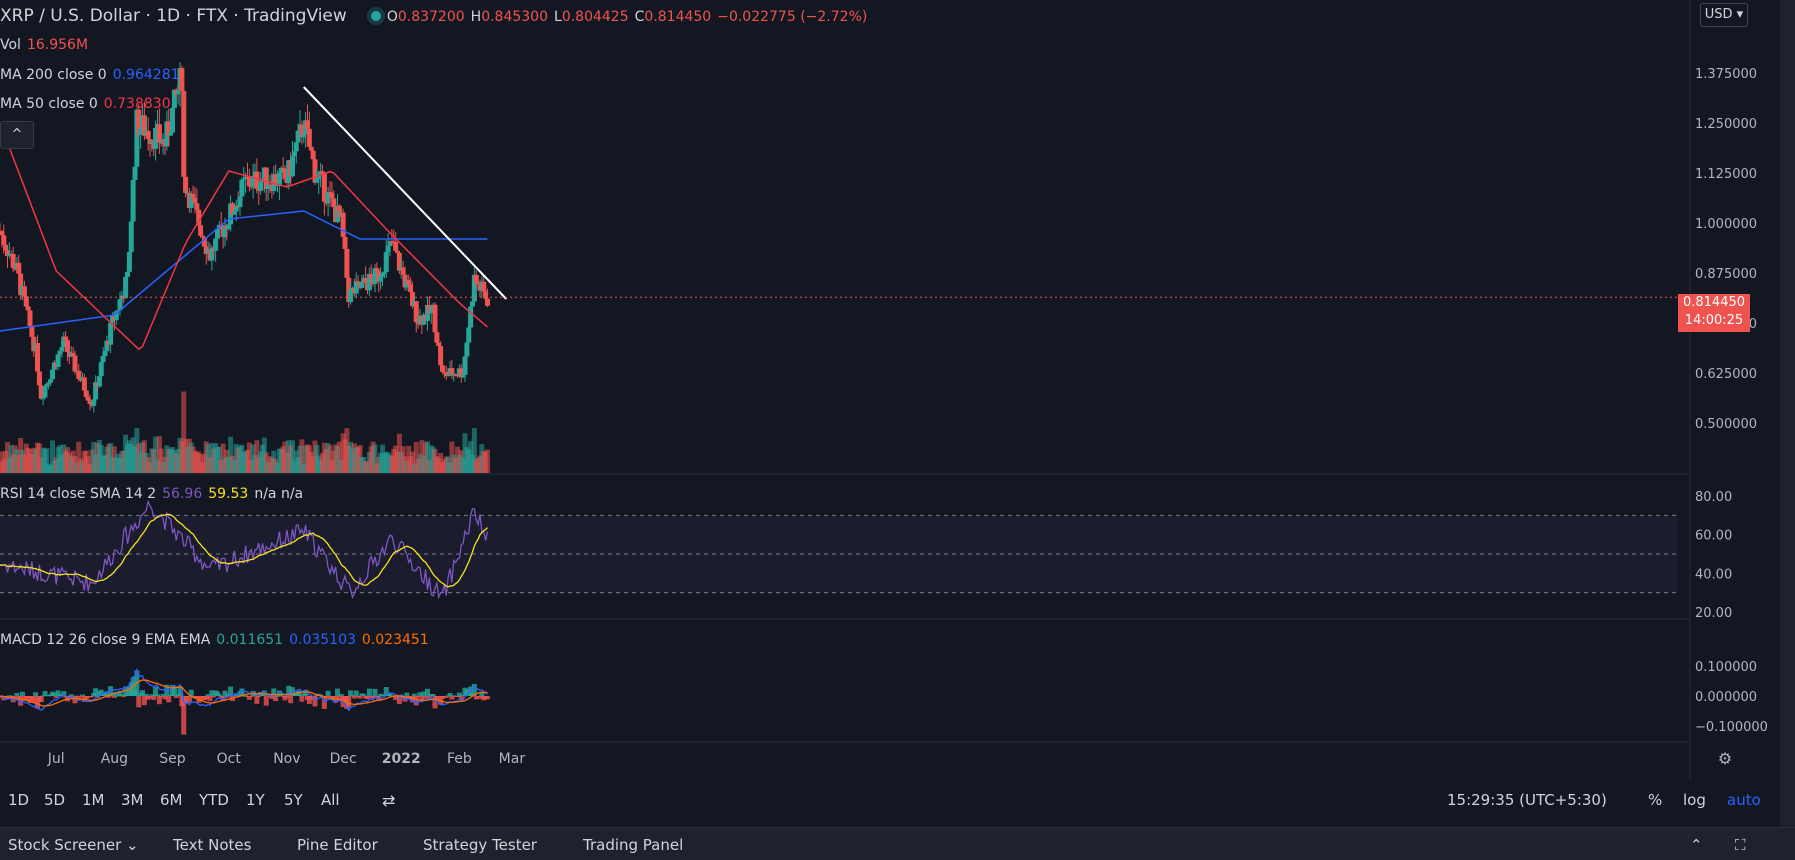  I want to click on tab-trading-panel: Trading Panel, so click(633, 845).